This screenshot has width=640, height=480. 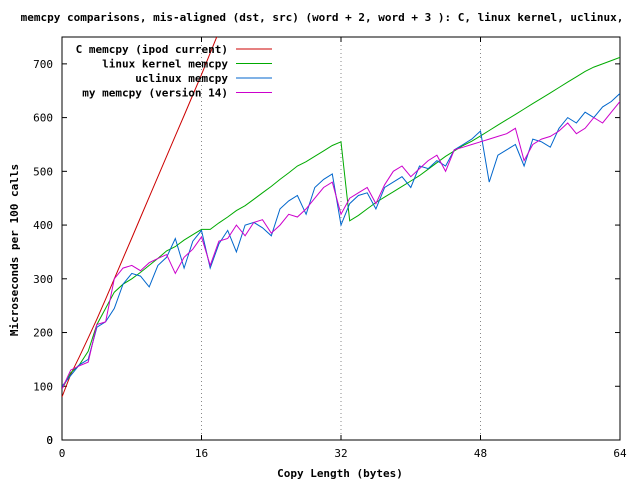 I want to click on legend-label-4: my memcpy (version 14), so click(x=155, y=93).